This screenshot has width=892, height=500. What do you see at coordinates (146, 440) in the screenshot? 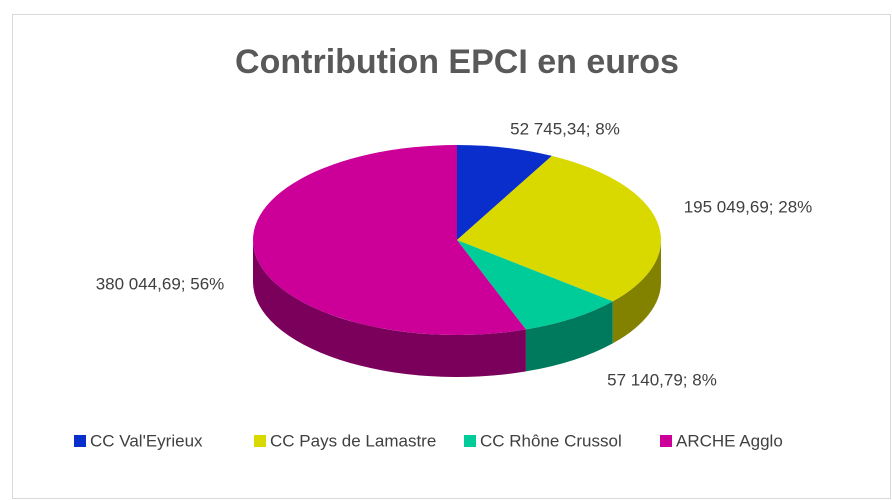
I see `legend-label: CC Val'Eyrieux` at bounding box center [146, 440].